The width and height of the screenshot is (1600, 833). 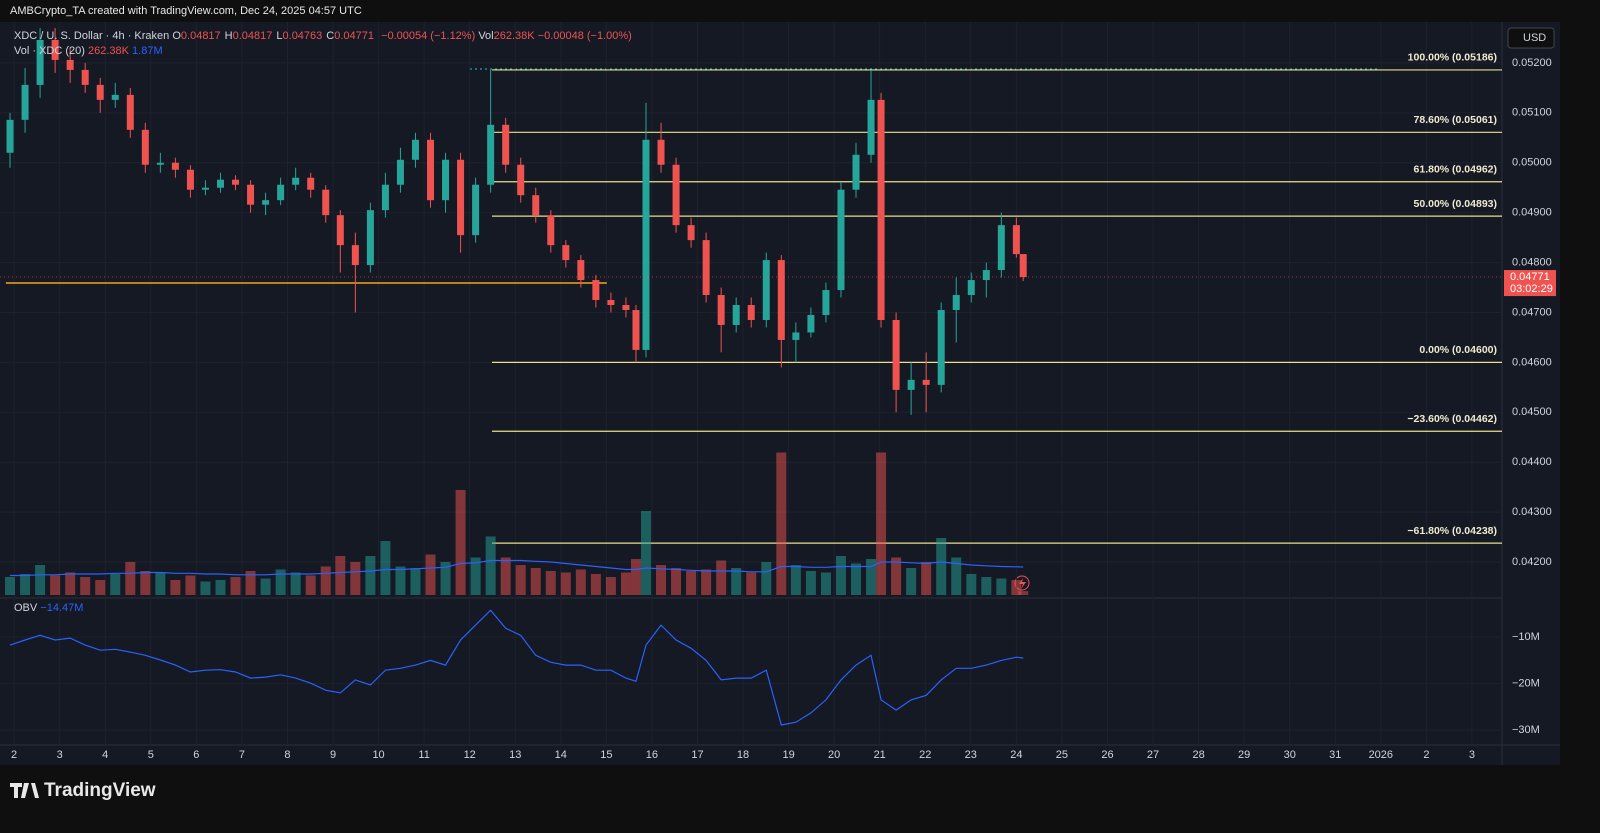 I want to click on y-tick-label: 0.04300, so click(x=1532, y=512).